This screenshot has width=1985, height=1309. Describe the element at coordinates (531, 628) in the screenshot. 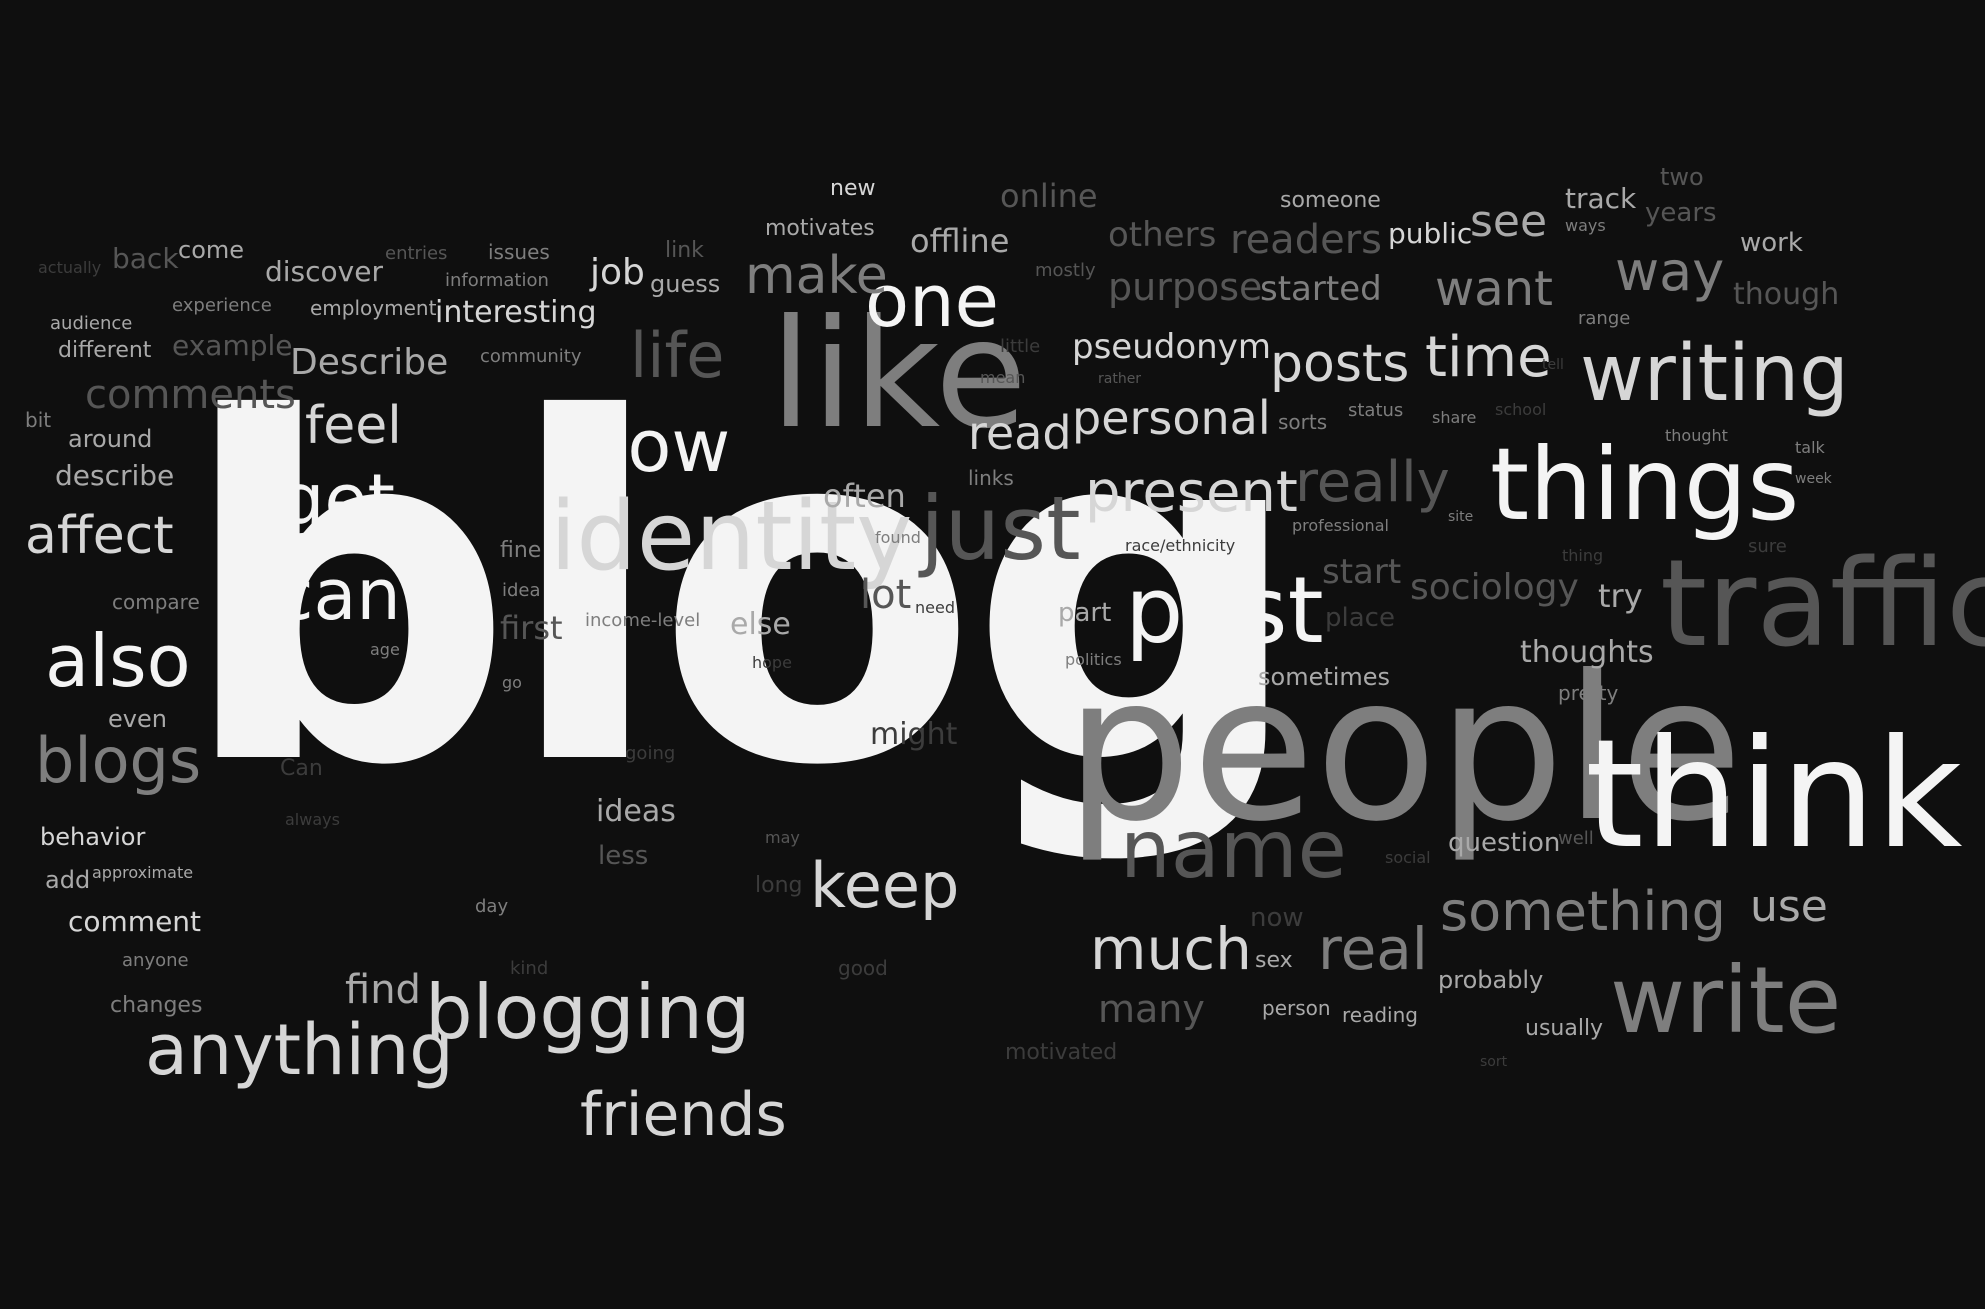

I see `word-first: first` at that location.